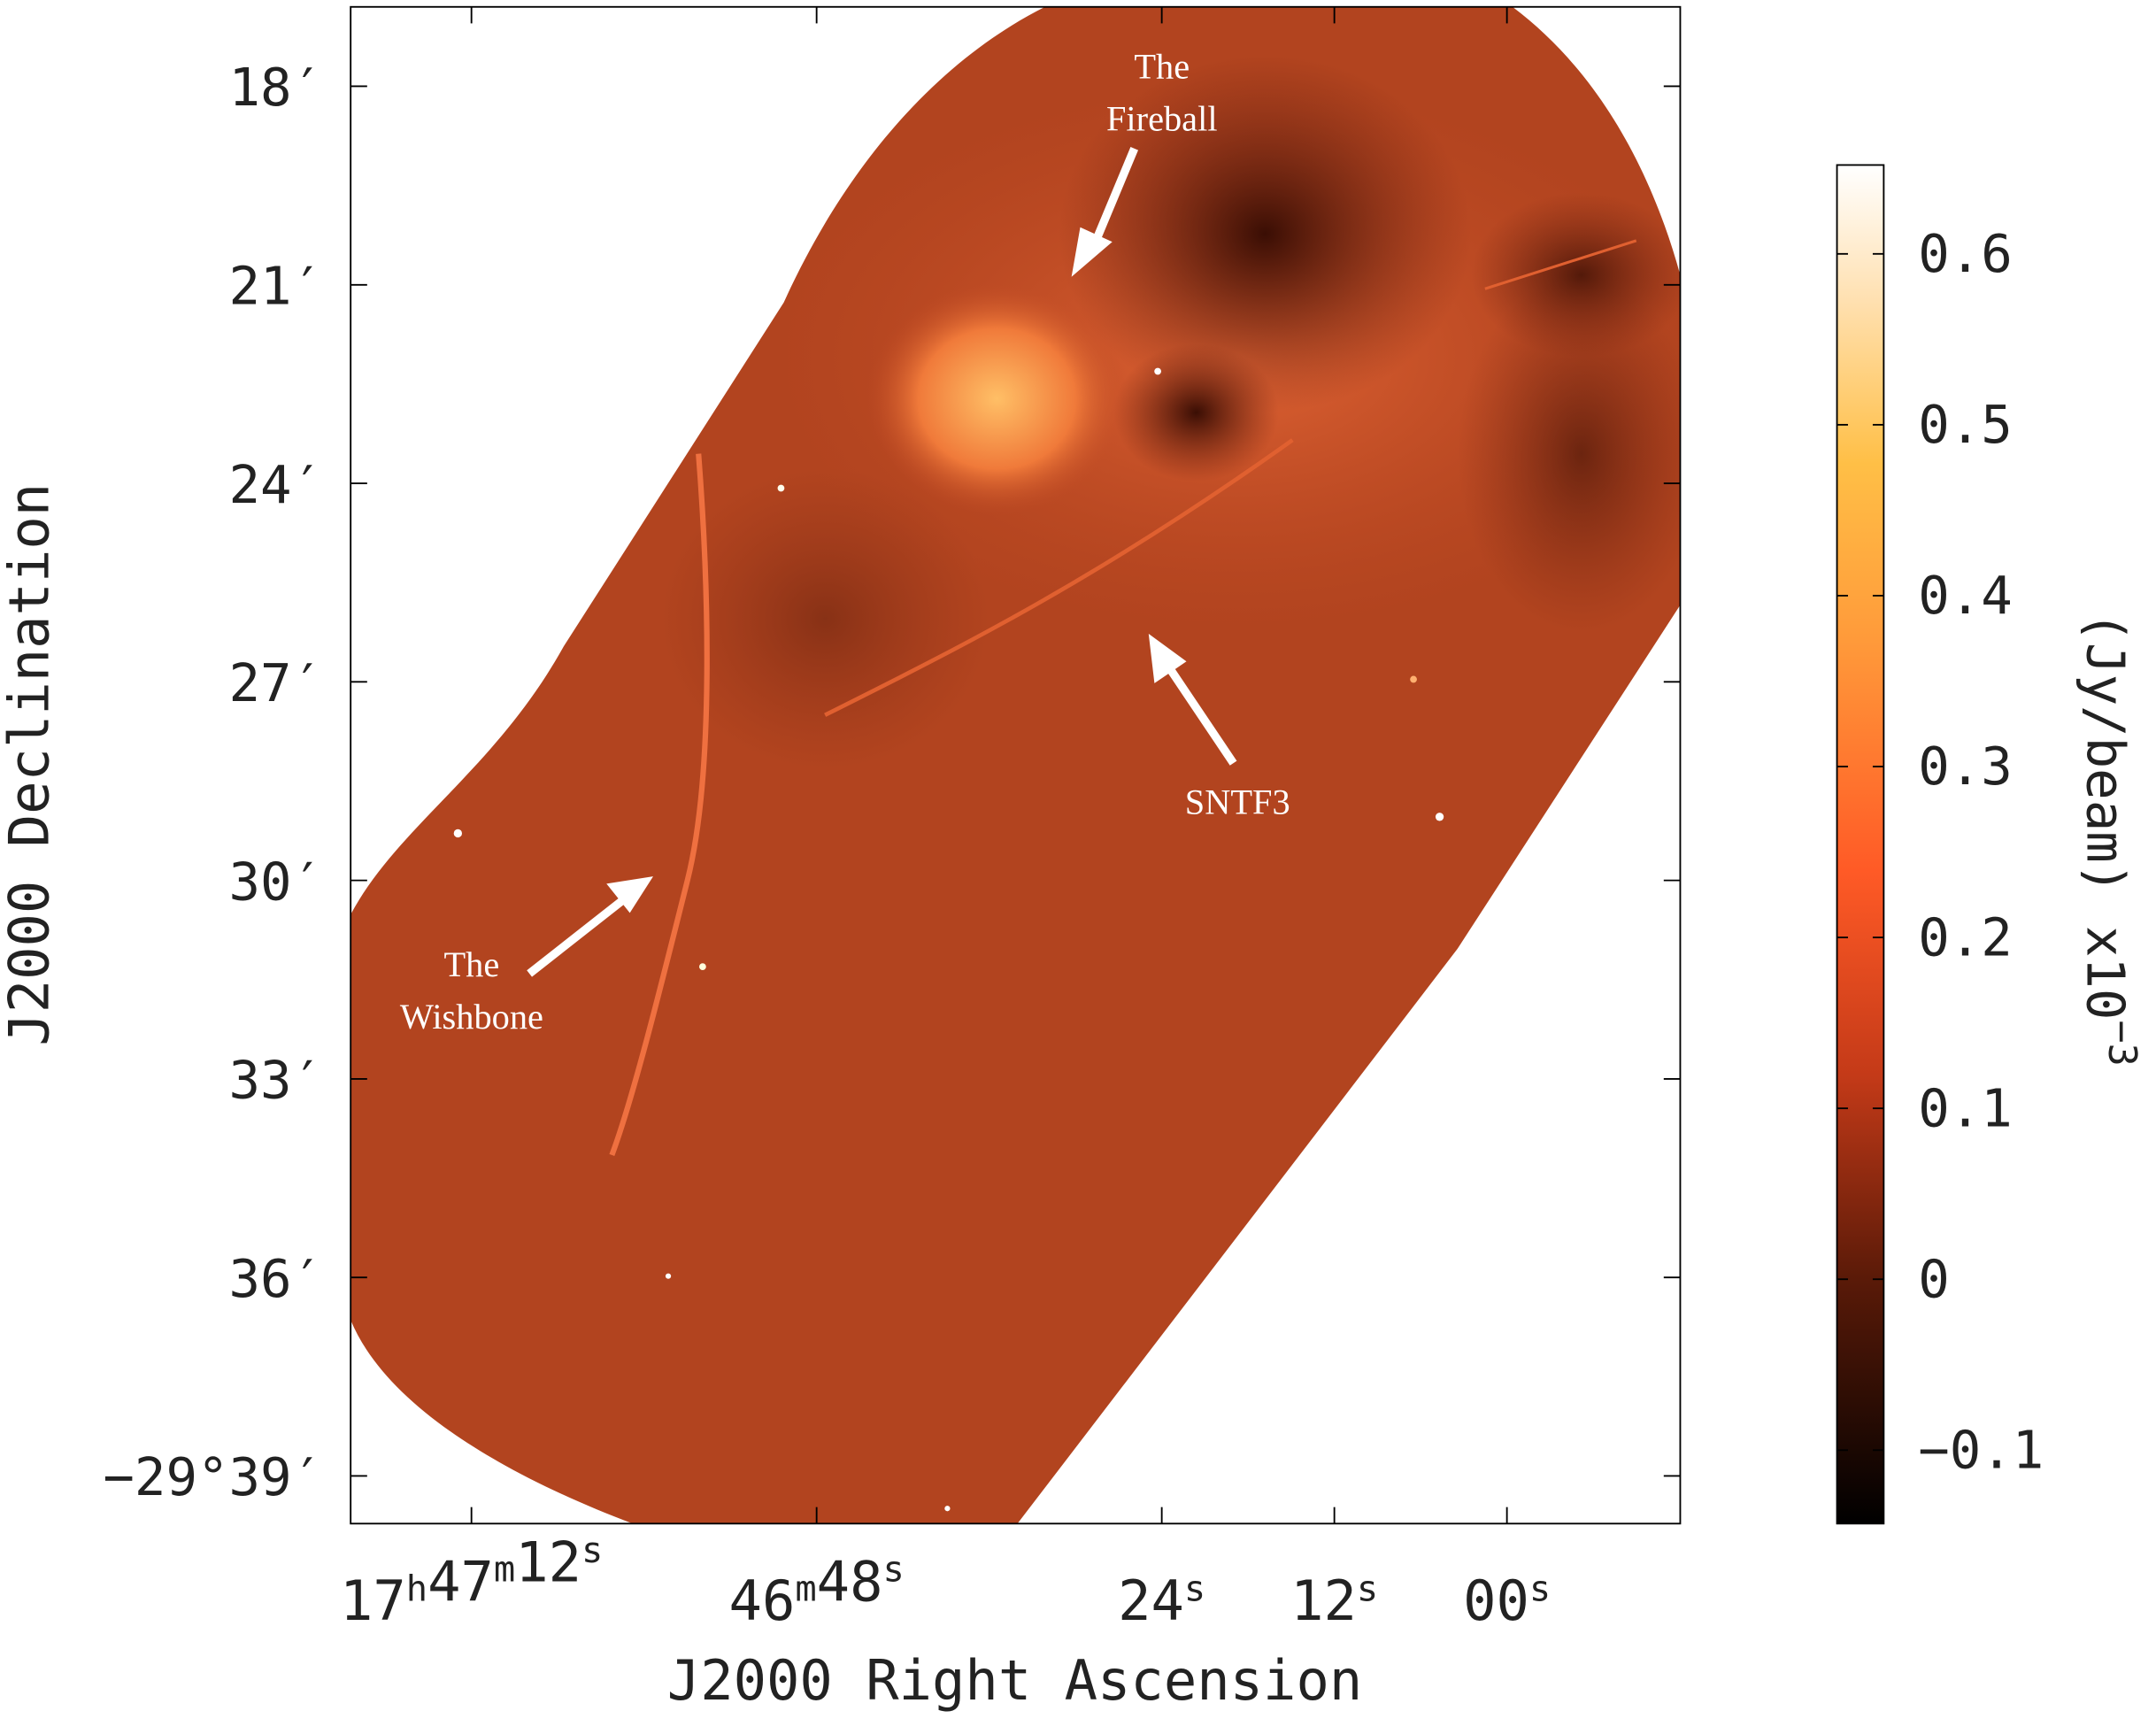  I want to click on x-tick-label: 46m48s, so click(817, 1591).